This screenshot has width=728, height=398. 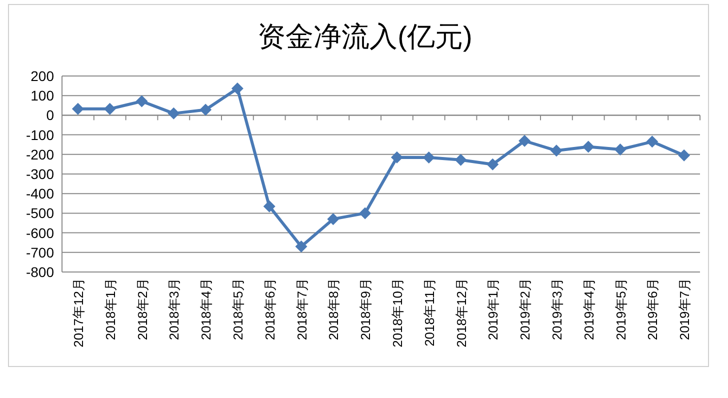 I want to click on x-tick-label: 2019年5月, so click(x=620, y=309).